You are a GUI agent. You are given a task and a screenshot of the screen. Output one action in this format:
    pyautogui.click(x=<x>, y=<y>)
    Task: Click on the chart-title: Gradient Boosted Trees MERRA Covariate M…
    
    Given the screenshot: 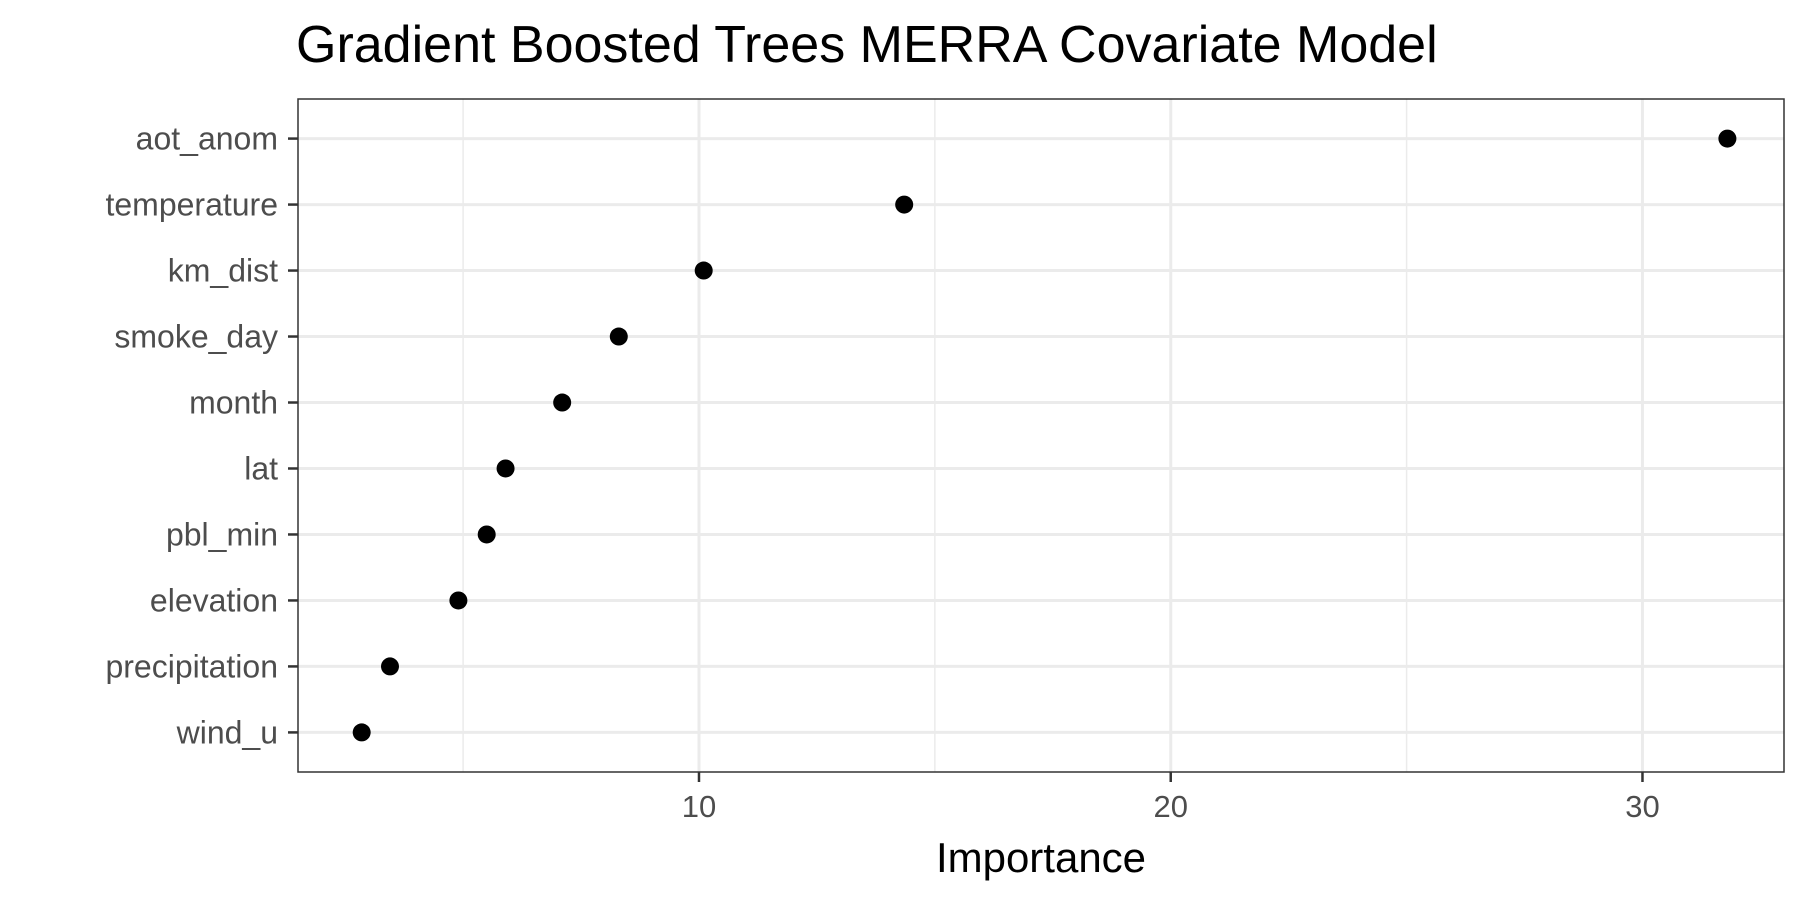 What is the action you would take?
    pyautogui.click(x=867, y=45)
    